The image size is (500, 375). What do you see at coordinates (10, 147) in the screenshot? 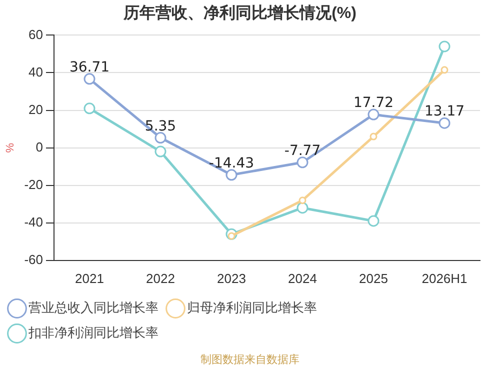
I see `y-axis-title: %` at bounding box center [10, 147].